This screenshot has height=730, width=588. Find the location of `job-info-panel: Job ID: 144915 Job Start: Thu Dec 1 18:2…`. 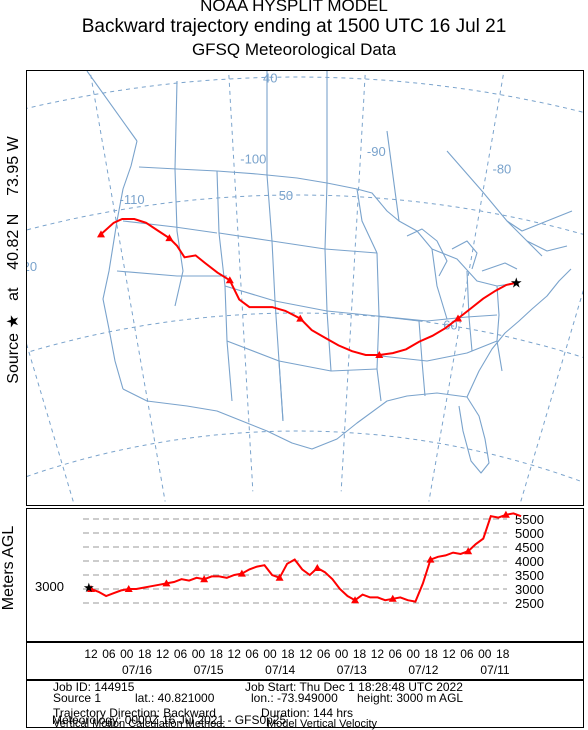

job-info-panel: Job ID: 144915 Job Start: Thu Dec 1 18:2… is located at coordinates (305, 705).